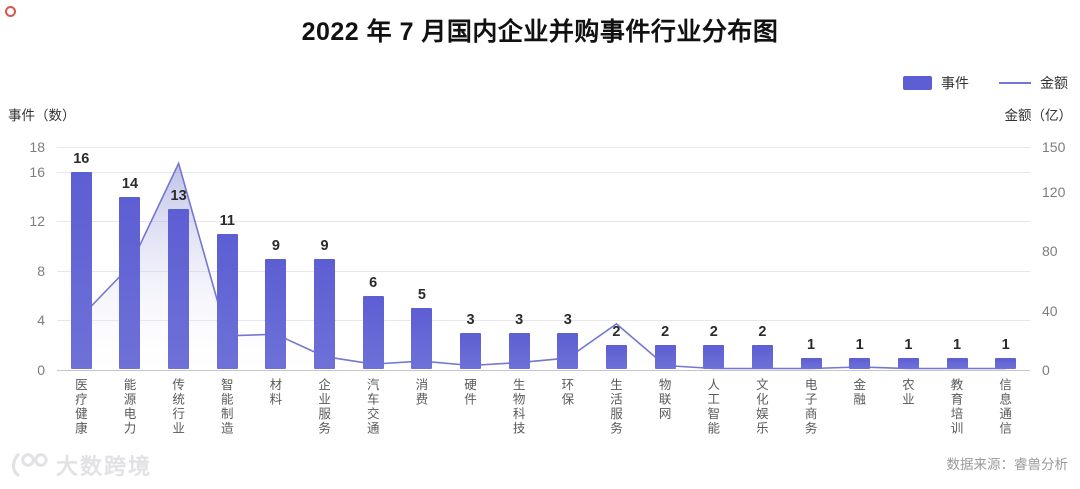  Describe the element at coordinates (225, 407) in the screenshot. I see `x-axis-label-智能制造: 智能制造` at that location.